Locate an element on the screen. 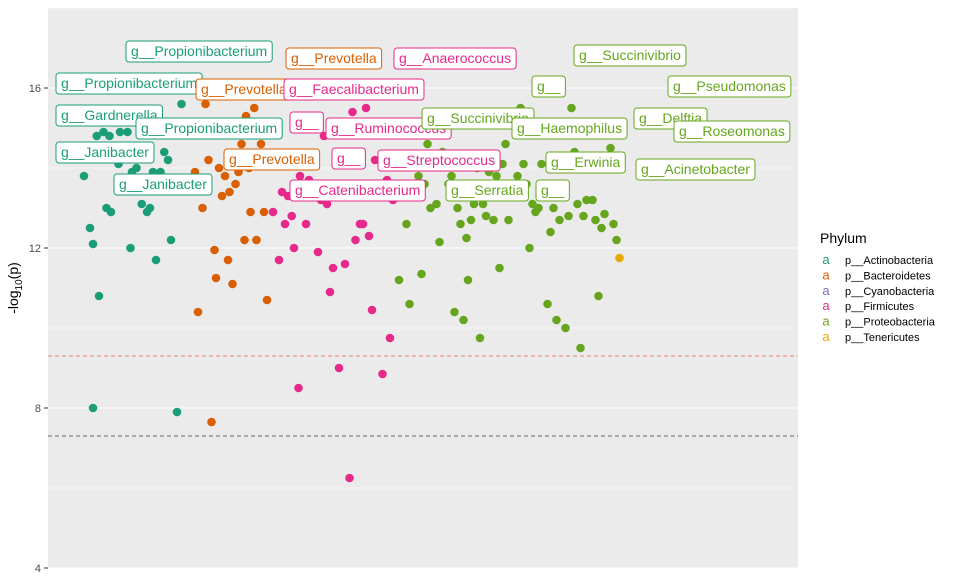 The image size is (960, 576). legend-entry-label: p__Proteobacteria is located at coordinates (890, 323).